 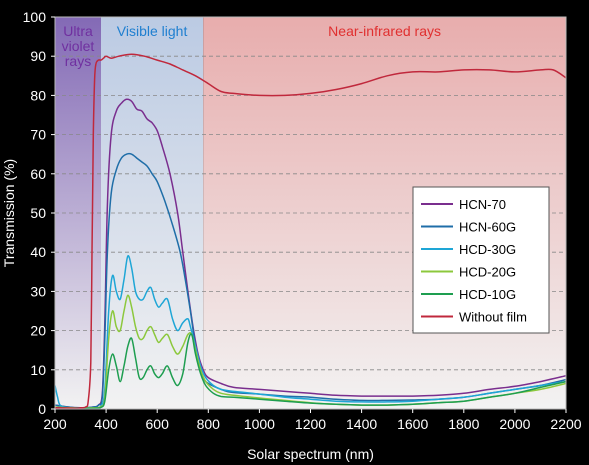 What do you see at coordinates (310, 424) in the screenshot?
I see `x-tick-label-1200: 1200` at bounding box center [310, 424].